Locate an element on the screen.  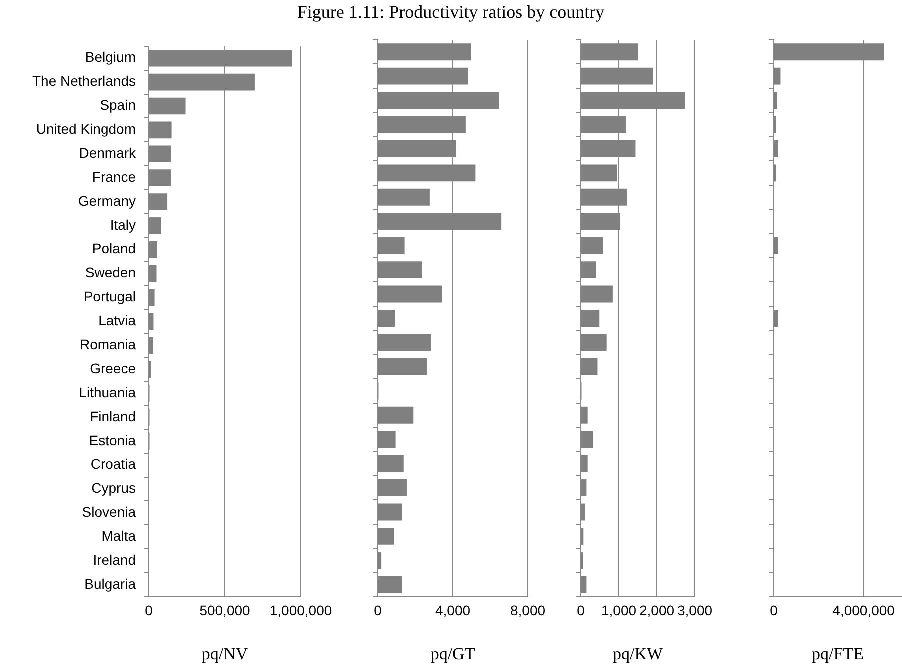
x-tick-label: 1,000,000 is located at coordinates (301, 610).